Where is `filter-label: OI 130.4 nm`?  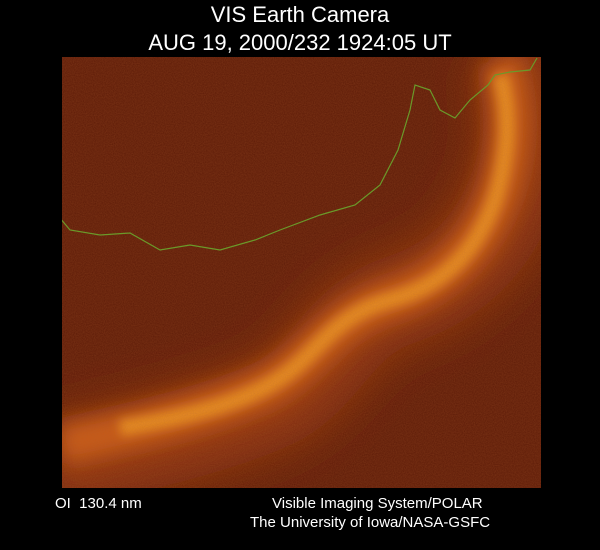
filter-label: OI 130.4 nm is located at coordinates (98, 503).